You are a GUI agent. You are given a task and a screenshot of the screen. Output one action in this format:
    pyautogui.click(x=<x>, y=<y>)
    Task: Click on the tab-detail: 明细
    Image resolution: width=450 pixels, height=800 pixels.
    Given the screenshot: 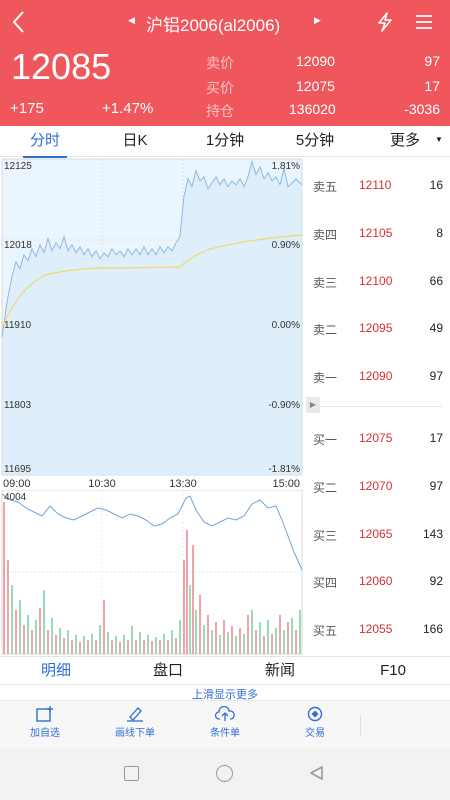 What is the action you would take?
    pyautogui.click(x=55, y=670)
    